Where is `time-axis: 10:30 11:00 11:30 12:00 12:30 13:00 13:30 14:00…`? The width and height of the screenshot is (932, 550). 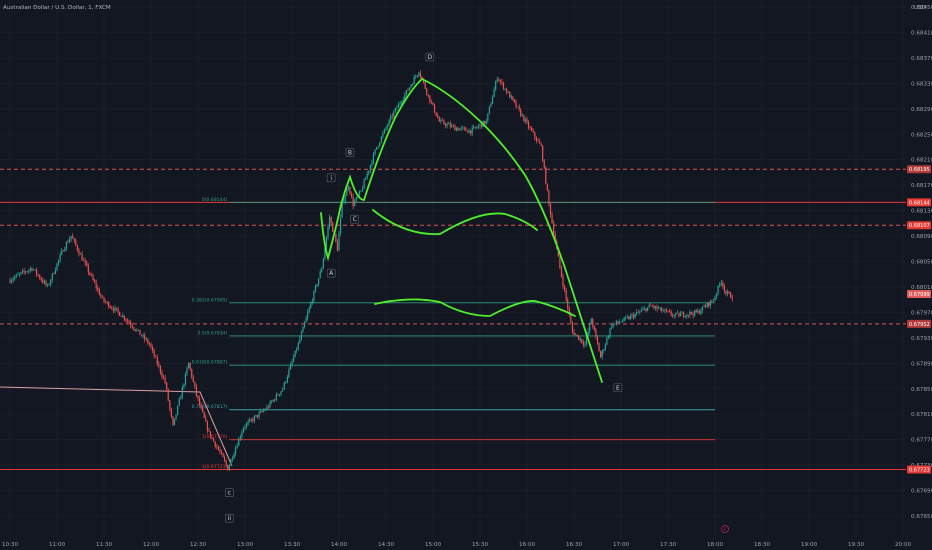
time-axis: 10:30 11:00 11:30 12:00 12:30 13:00 13:30 14:00… is located at coordinates (457, 545).